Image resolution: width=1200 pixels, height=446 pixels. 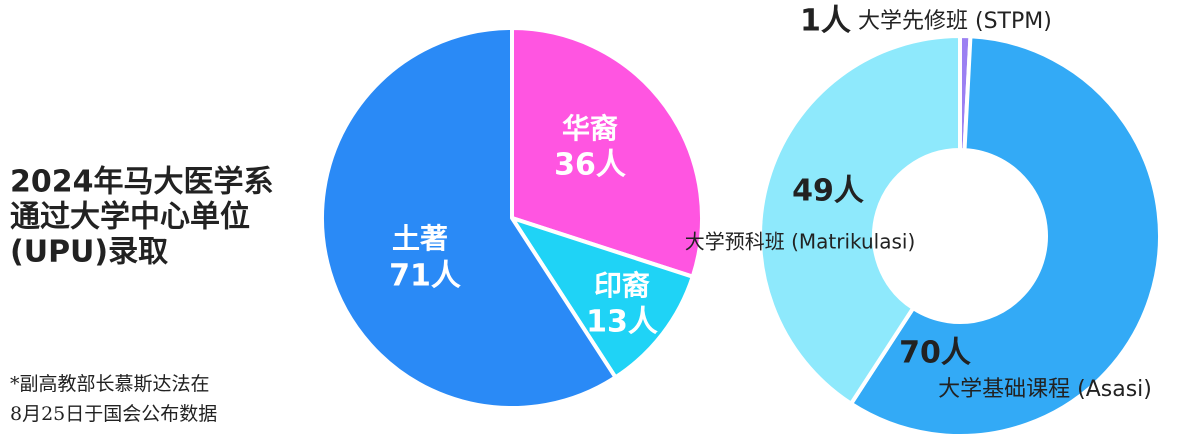 What do you see at coordinates (622, 285) in the screenshot?
I see `category-label: 印裔` at bounding box center [622, 285].